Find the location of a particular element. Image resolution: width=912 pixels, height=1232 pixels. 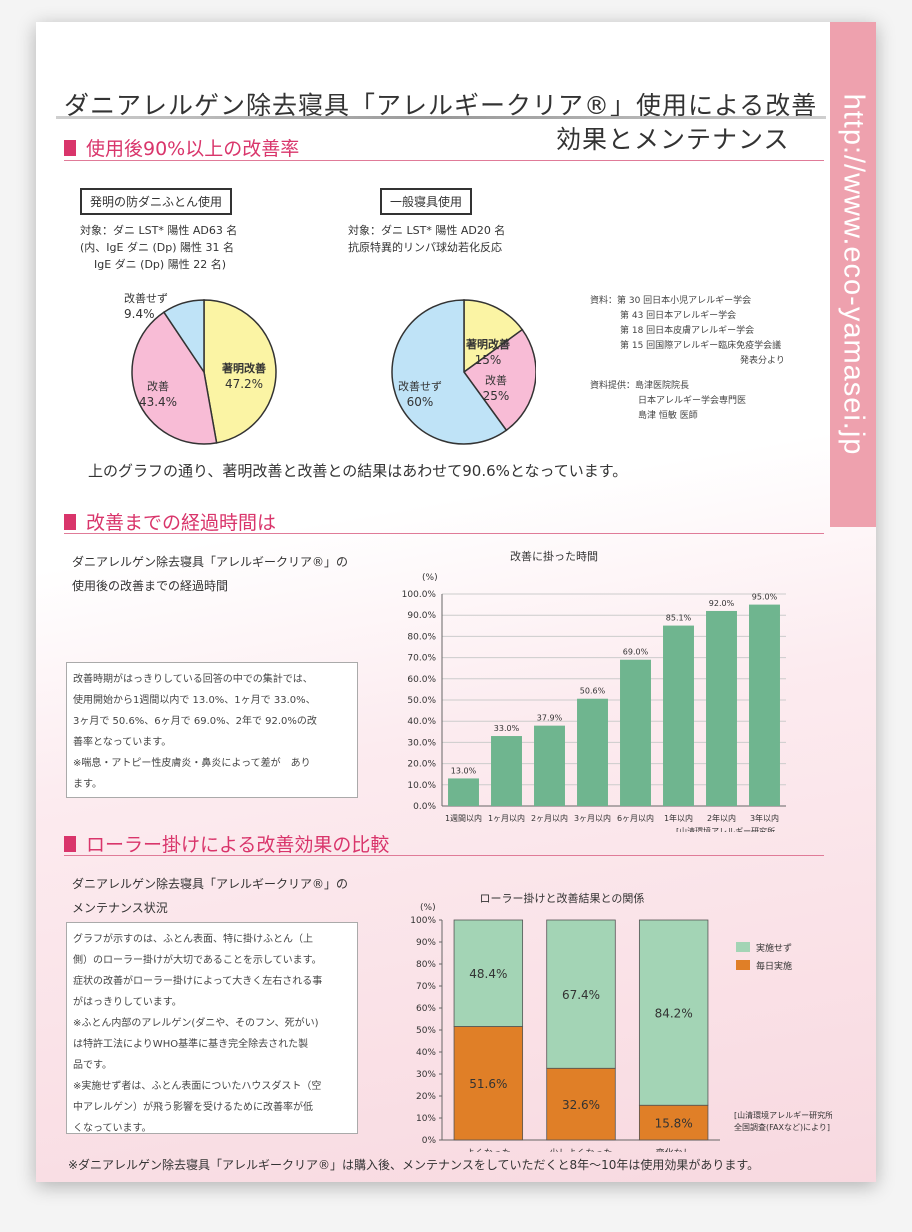

roller-subtitle: ダニアレルゲン除去寝具「アレルギークリア®」の メンテナンス状況 is located at coordinates (210, 896).